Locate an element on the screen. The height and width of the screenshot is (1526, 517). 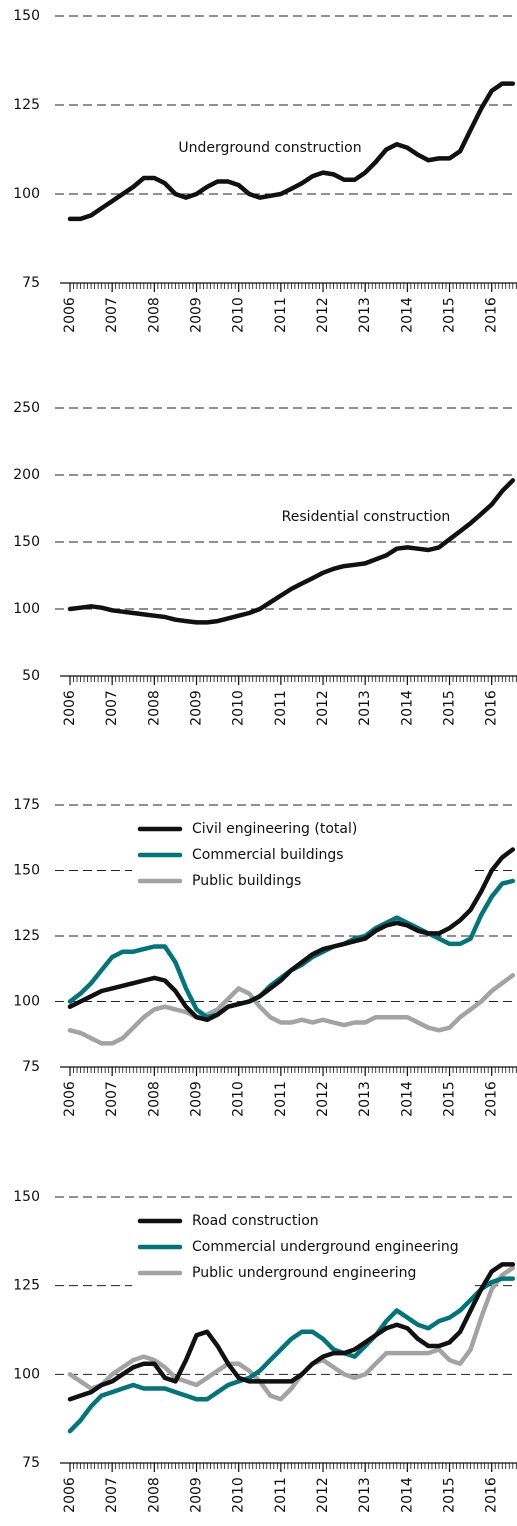
y-tick-label: 250 is located at coordinates (26, 408).